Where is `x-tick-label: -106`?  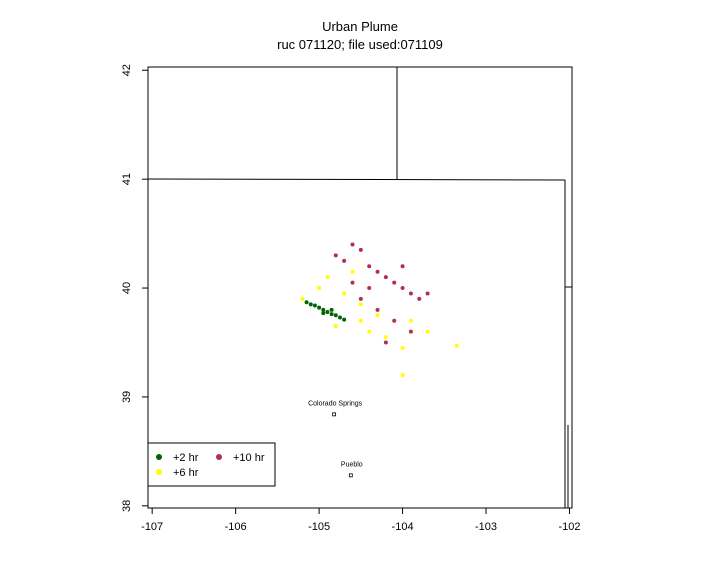 x-tick-label: -106 is located at coordinates (236, 527).